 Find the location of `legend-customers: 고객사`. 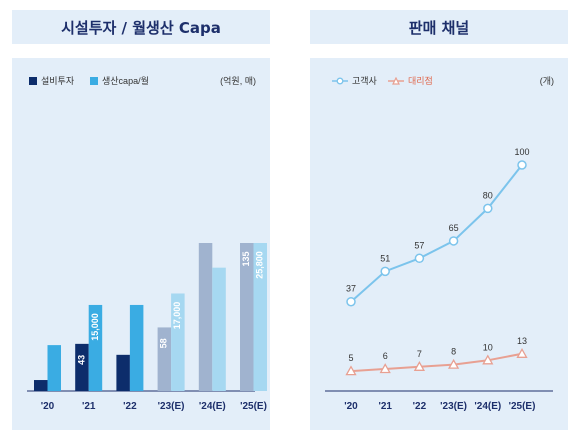

legend-customers: 고객사 is located at coordinates (354, 80).